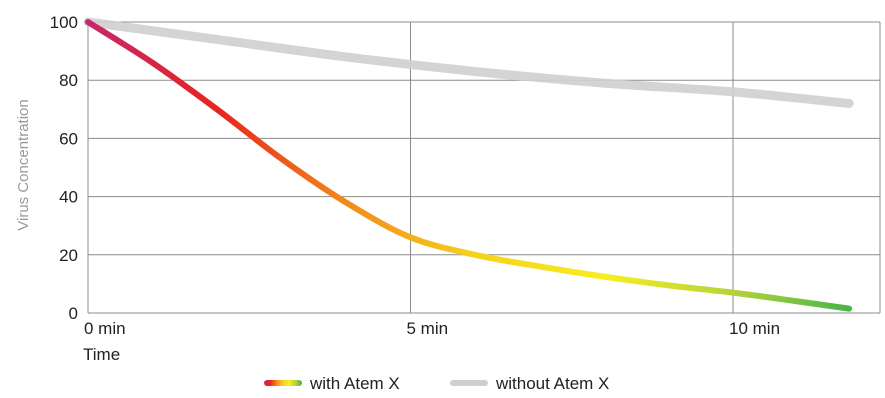 This screenshot has width=885, height=398. Describe the element at coordinates (68, 197) in the screenshot. I see `y-tick-label: 40` at that location.